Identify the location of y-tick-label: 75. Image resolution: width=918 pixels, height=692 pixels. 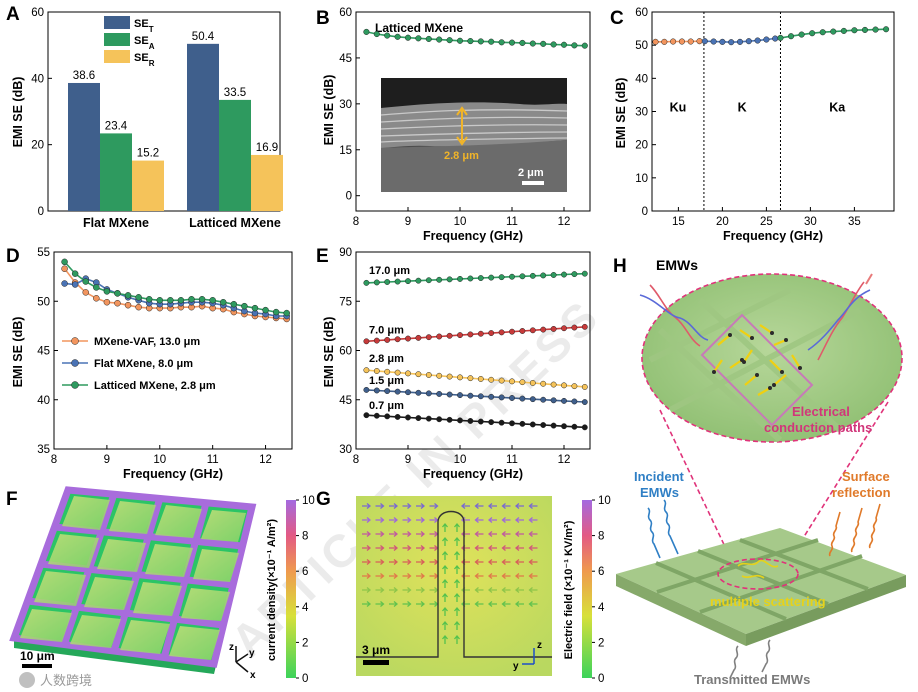
(345, 302).